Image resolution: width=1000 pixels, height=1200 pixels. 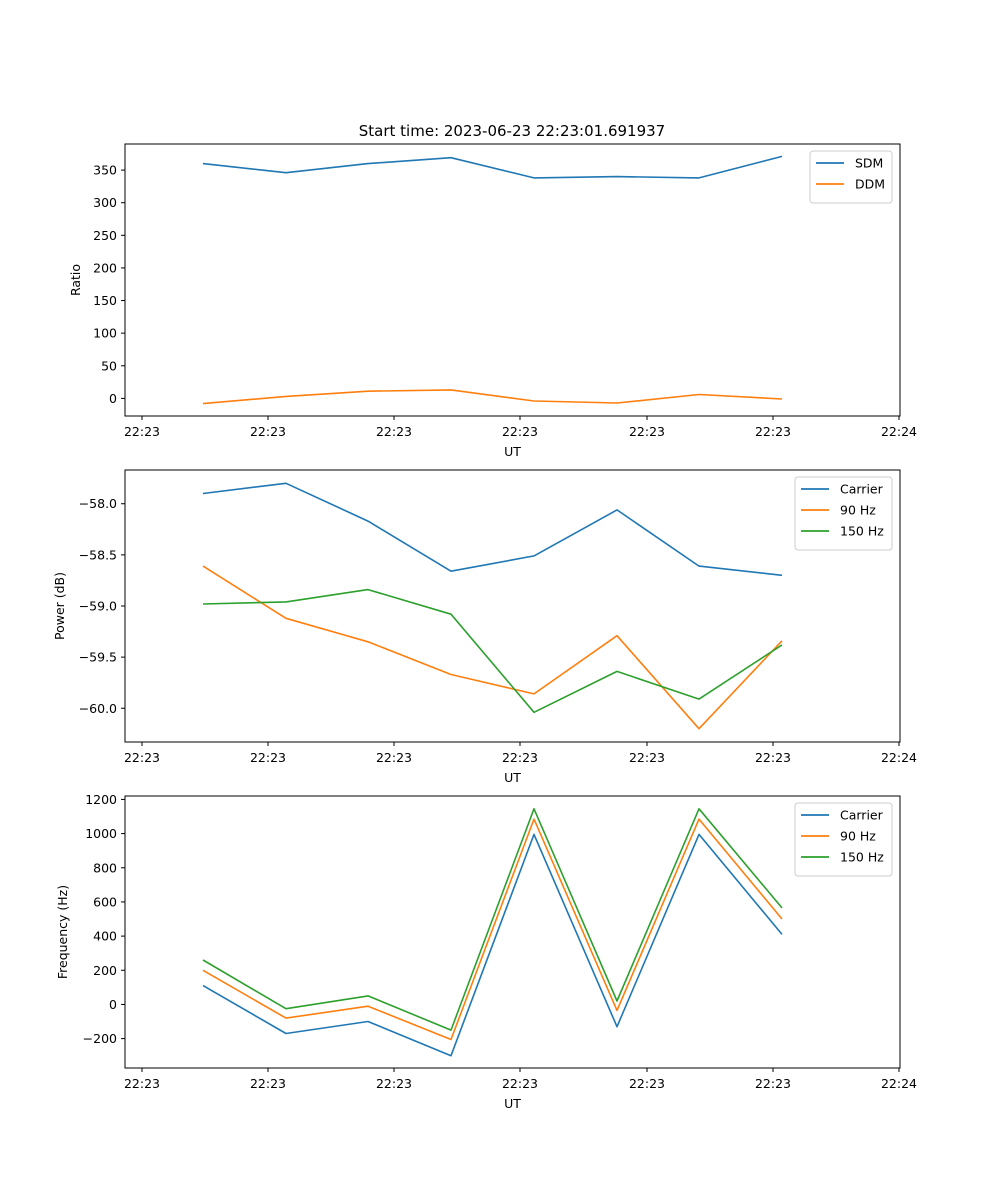 What do you see at coordinates (105, 867) in the screenshot?
I see `y-tick-label: 800` at bounding box center [105, 867].